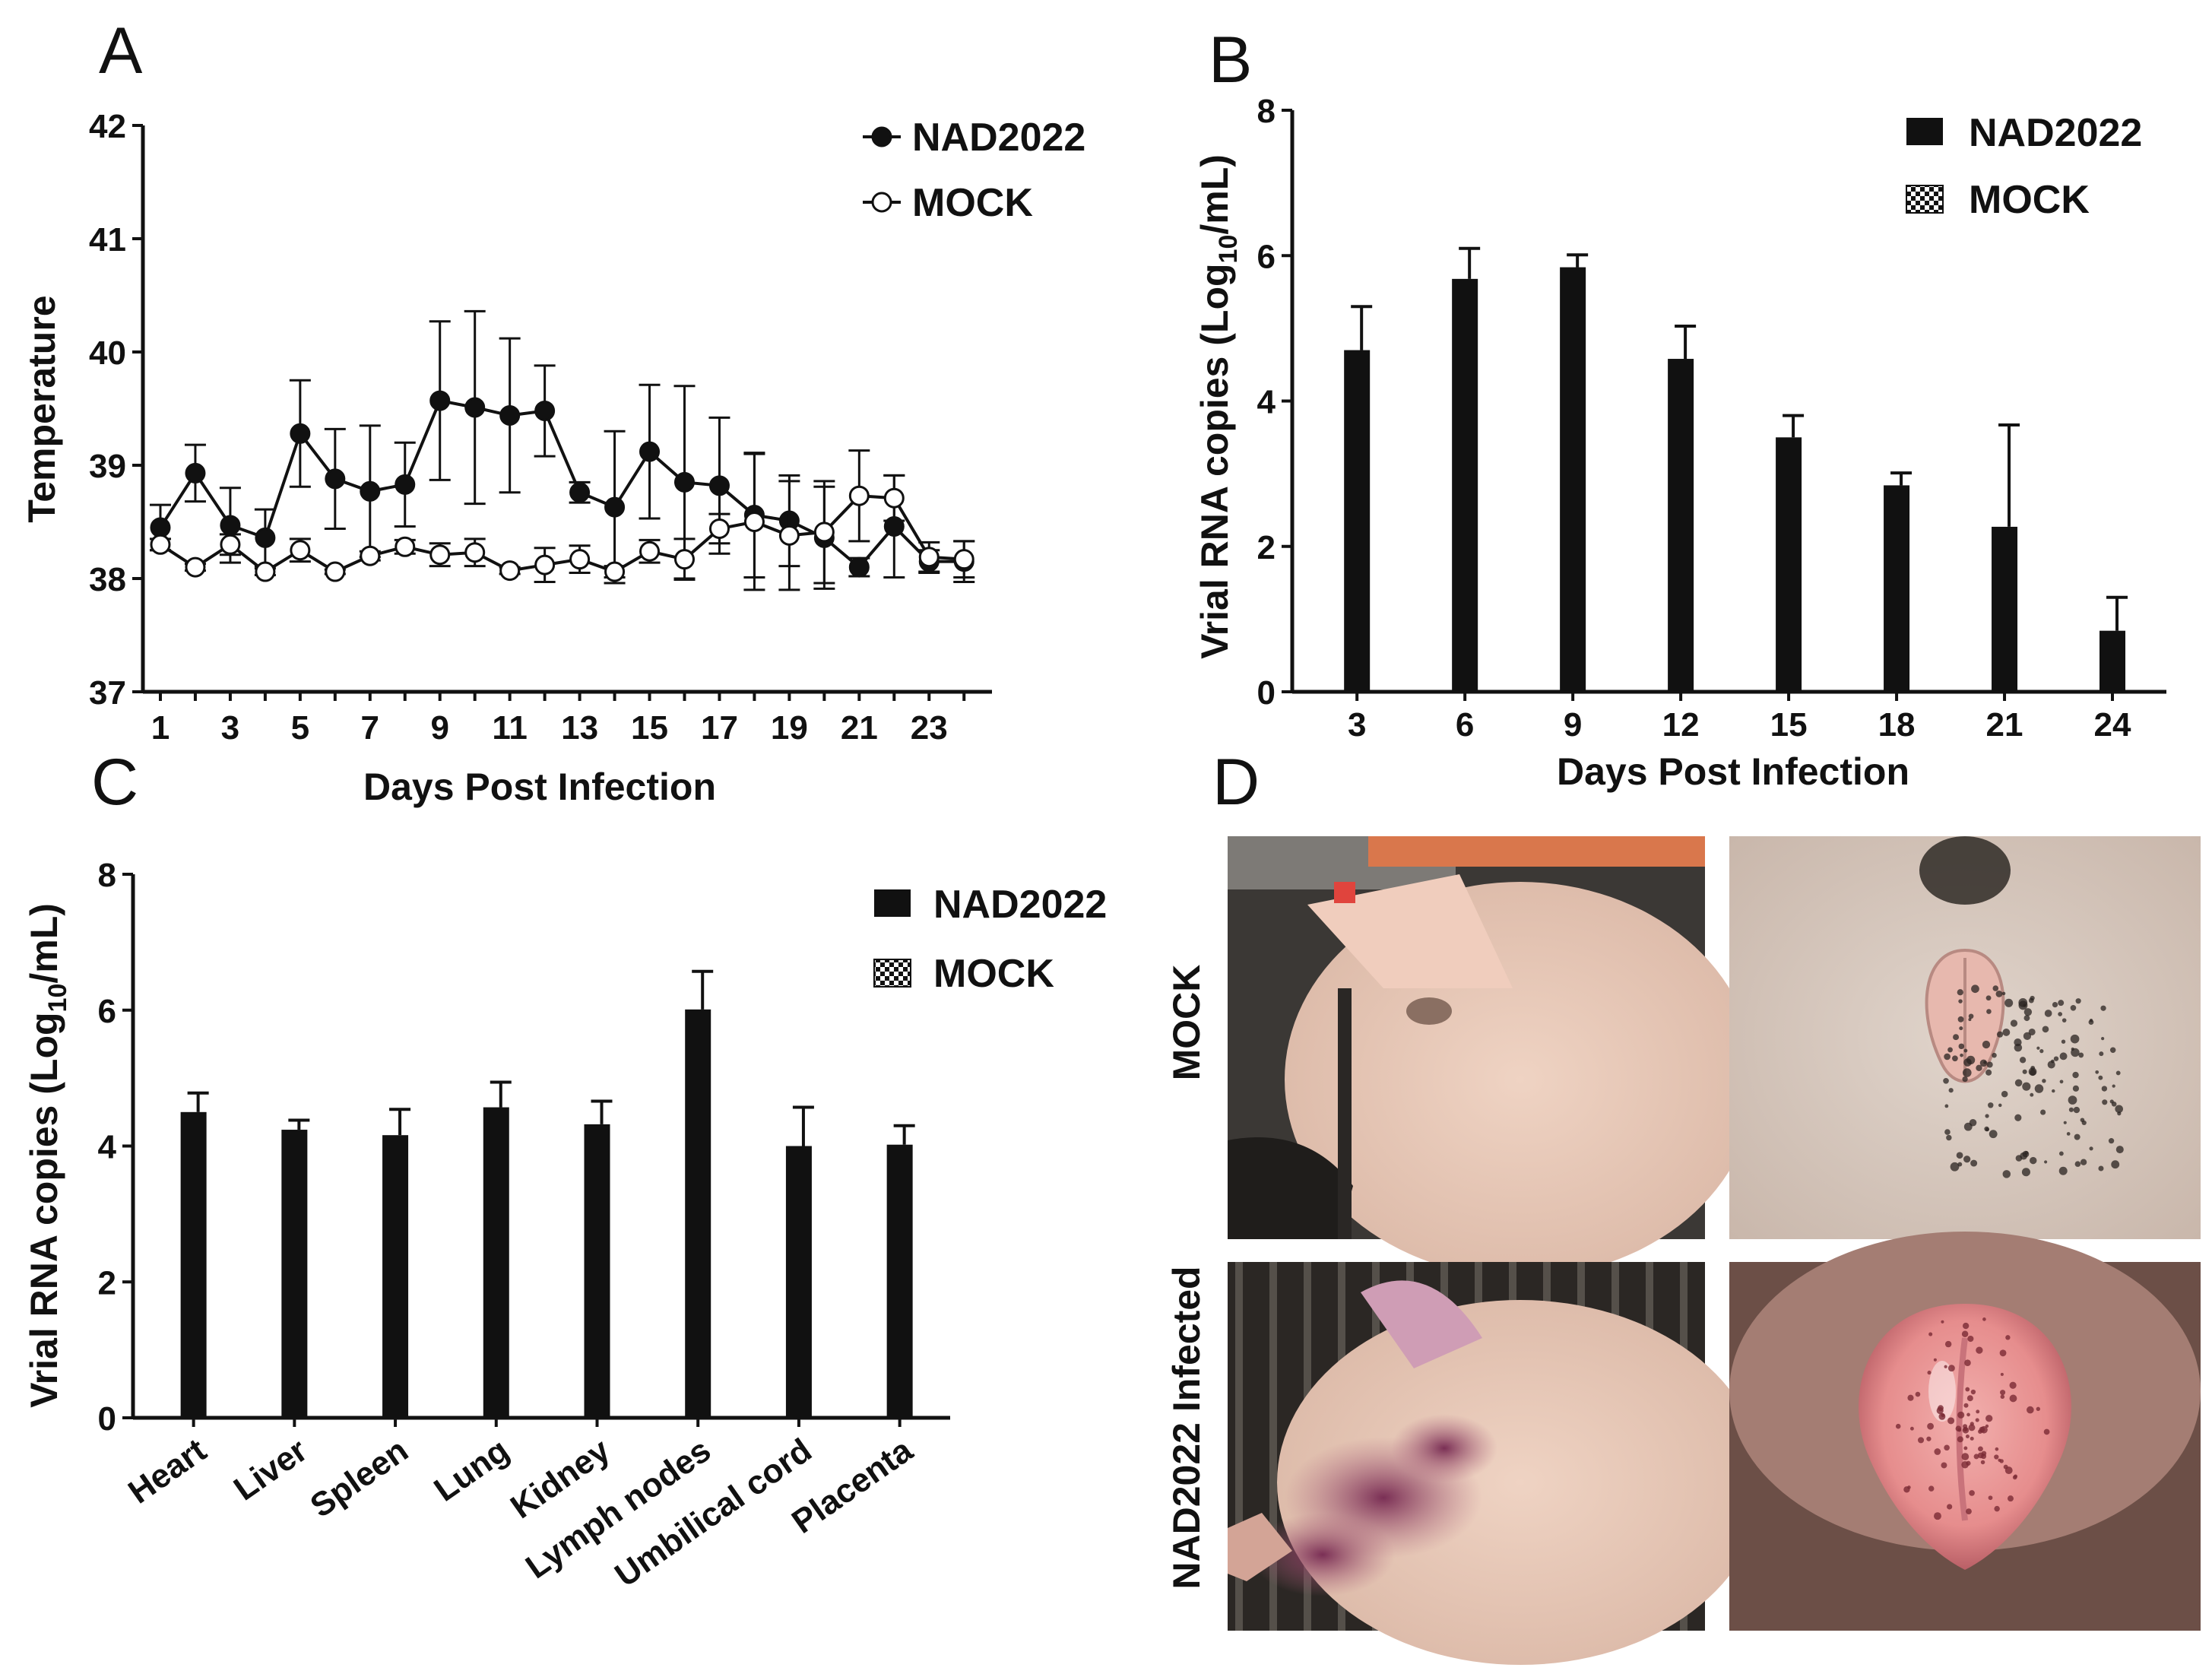 The width and height of the screenshot is (2212, 1674). What do you see at coordinates (558, 719) in the screenshot?
I see `chart-a-x-ticks: 1 3 5 7 9 11 13 15 17 19 21 23` at bounding box center [558, 719].